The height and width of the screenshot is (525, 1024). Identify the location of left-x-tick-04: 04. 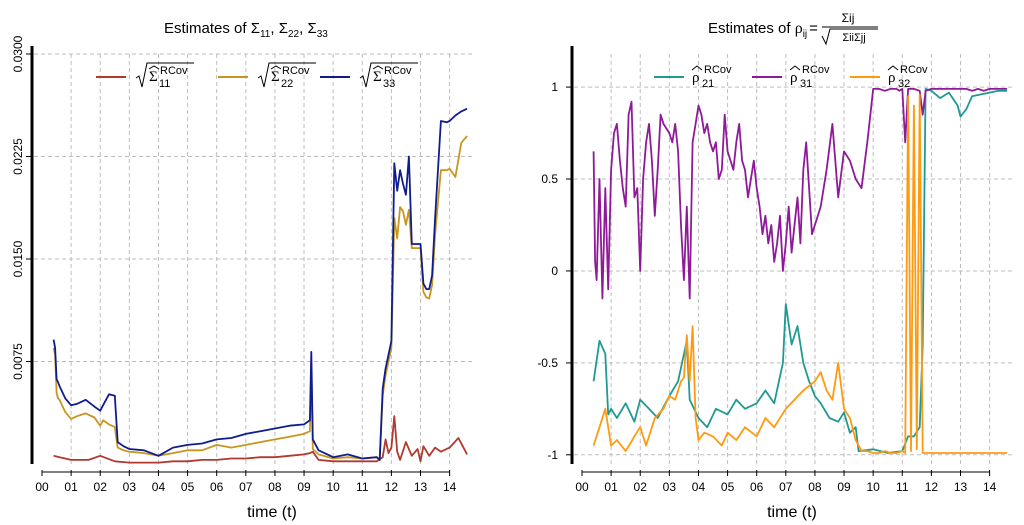
(159, 487).